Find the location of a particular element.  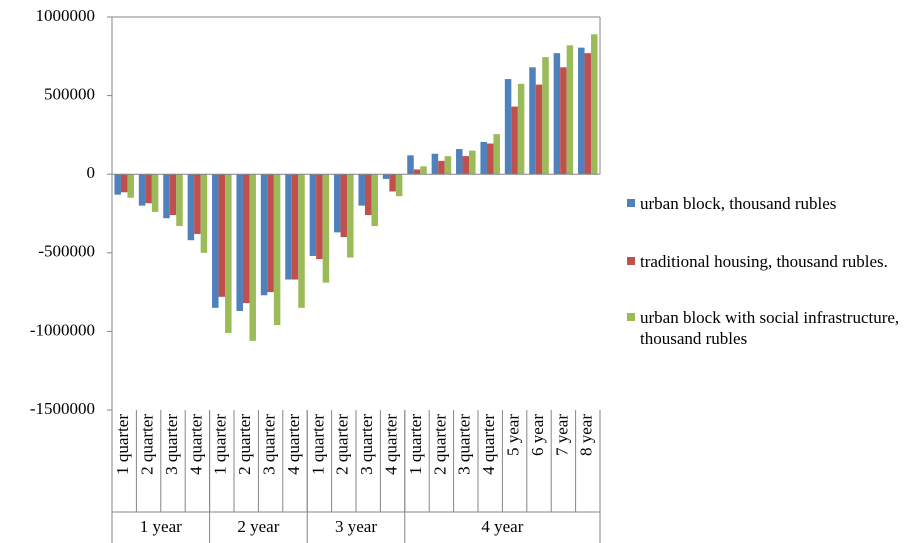

legend-label: urban block, thousand rubles is located at coordinates (738, 203).